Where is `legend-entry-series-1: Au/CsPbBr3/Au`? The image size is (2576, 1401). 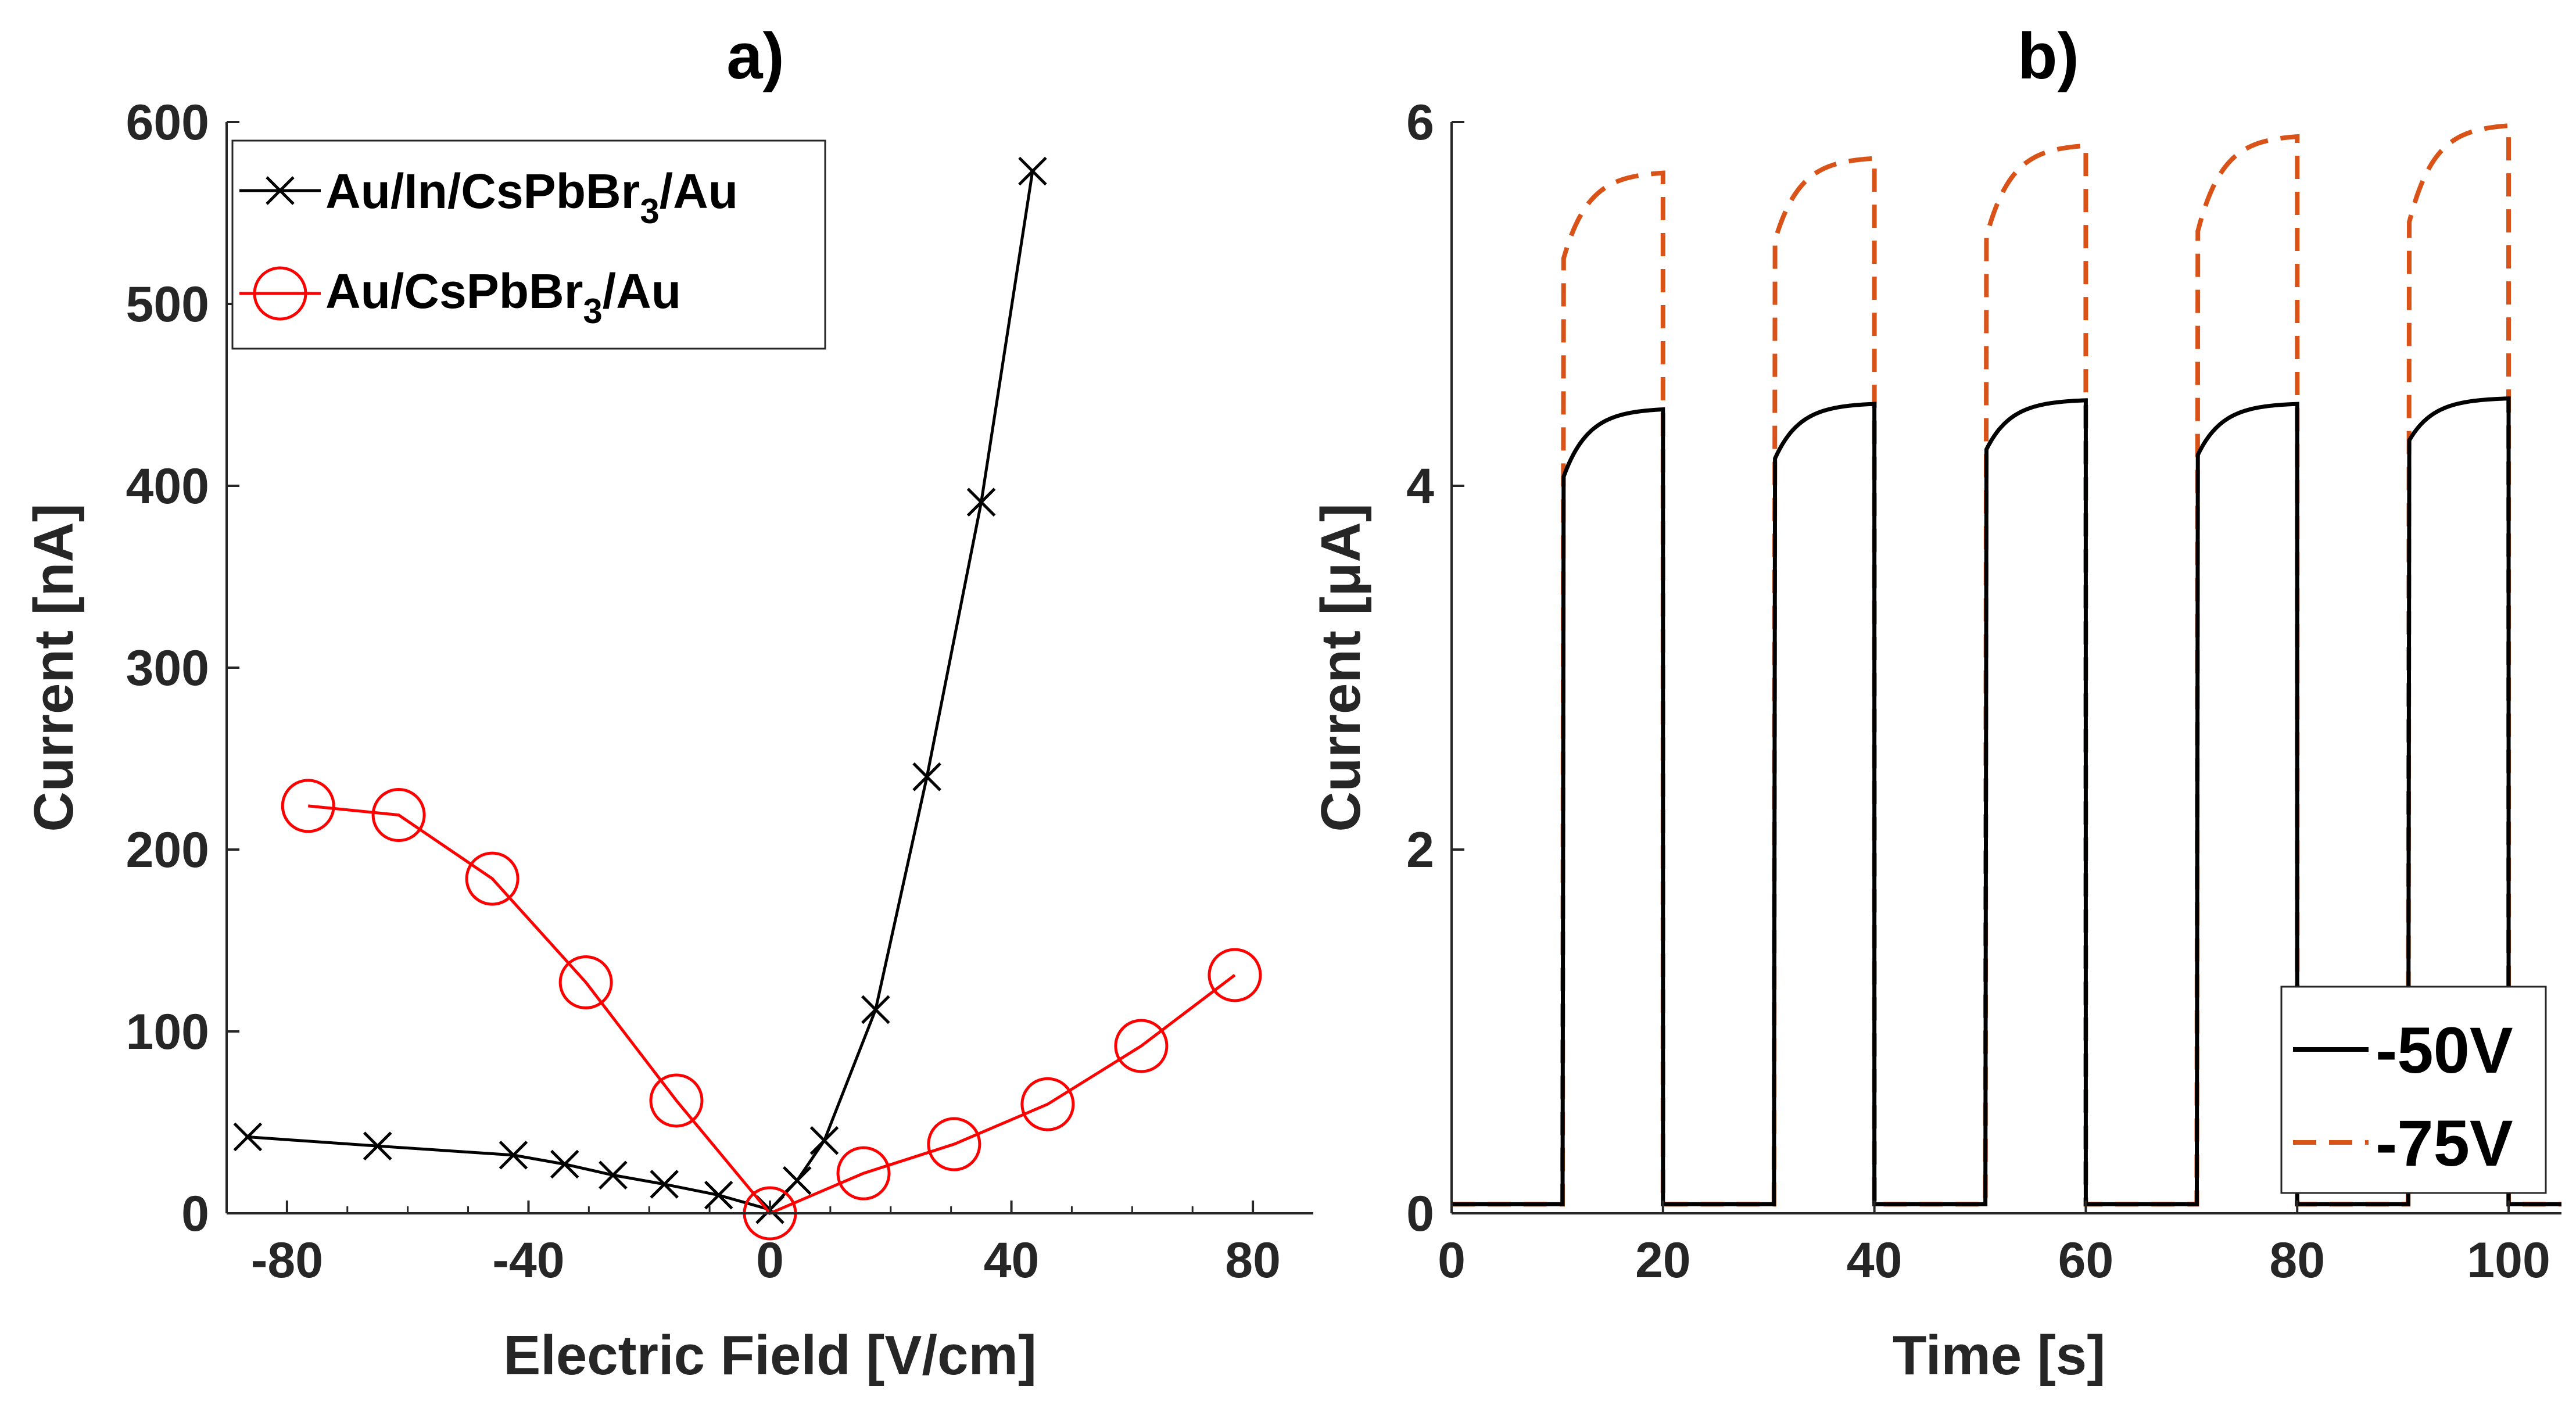 legend-entry-series-1: Au/CsPbBr3/Au is located at coordinates (460, 297).